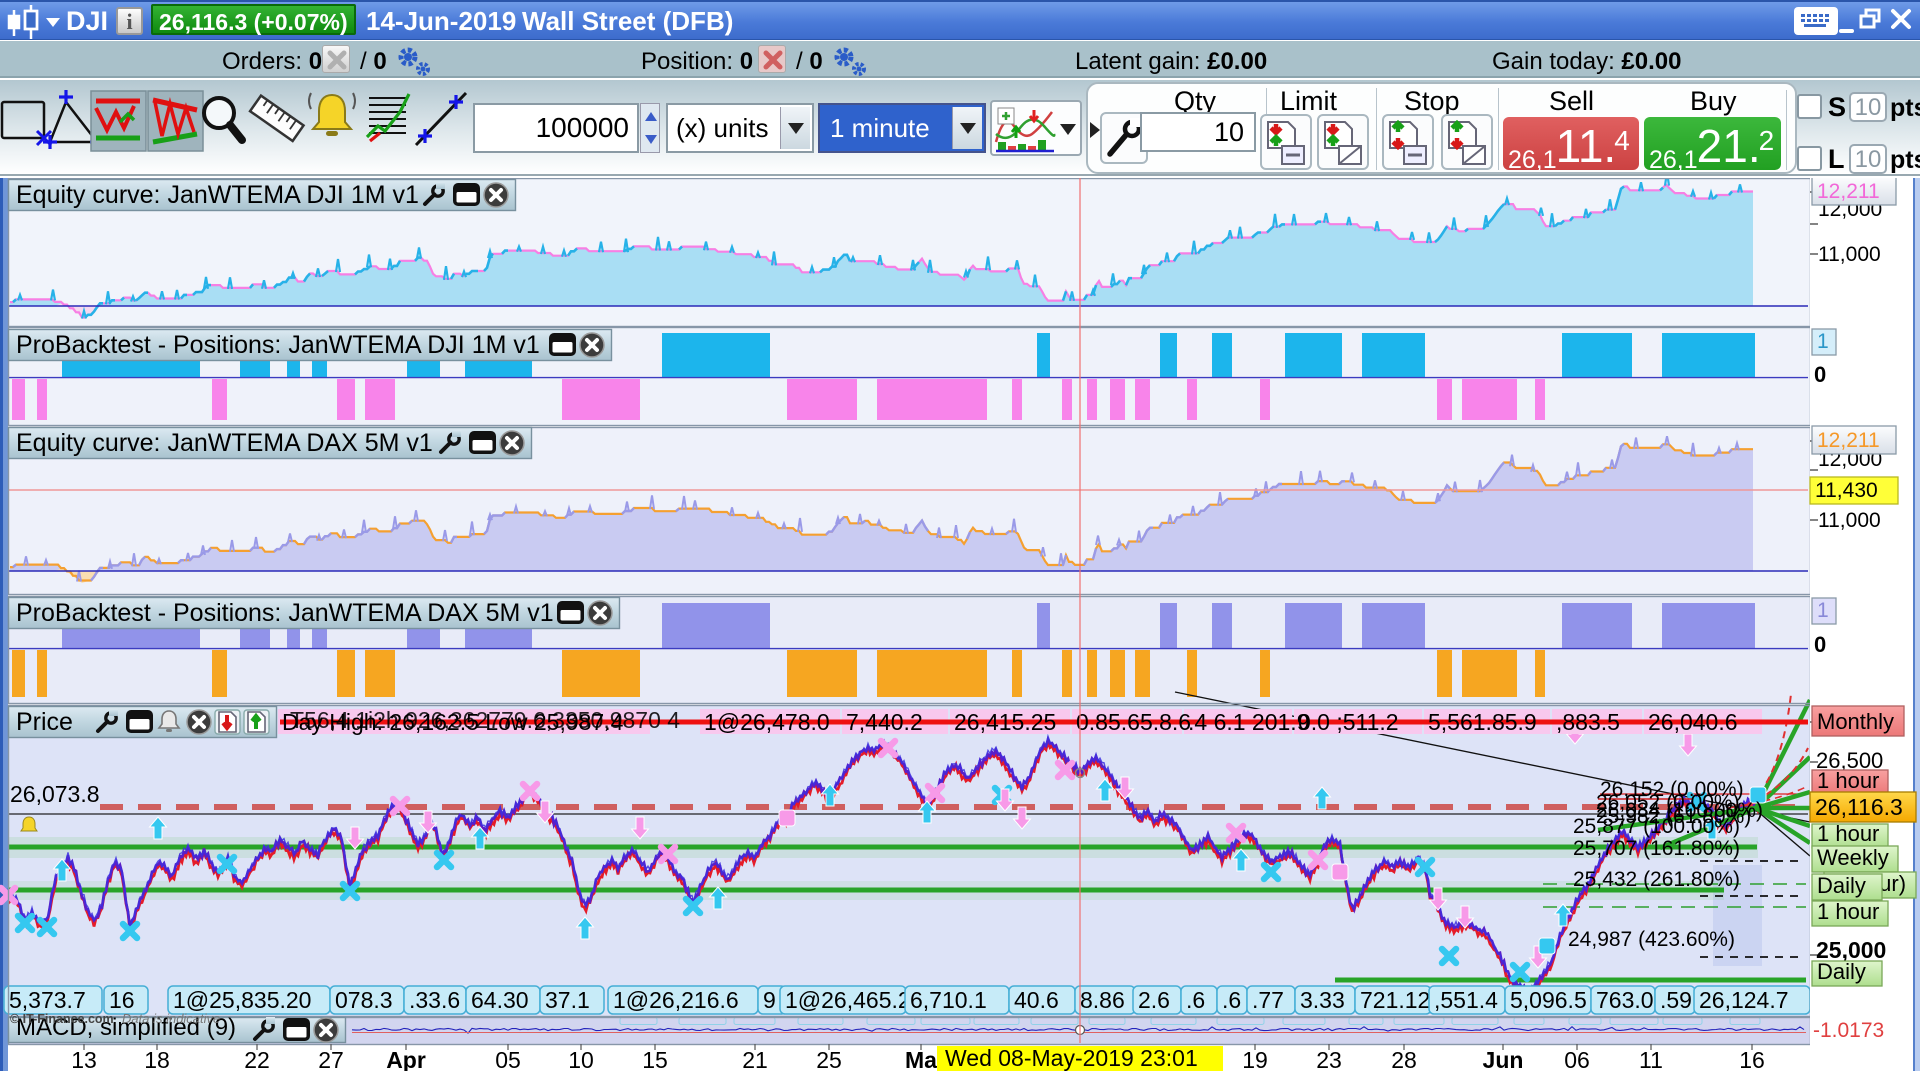  What do you see at coordinates (1249, 722) in the screenshot?
I see `svg-text: .4 6.1 201.9` at bounding box center [1249, 722].